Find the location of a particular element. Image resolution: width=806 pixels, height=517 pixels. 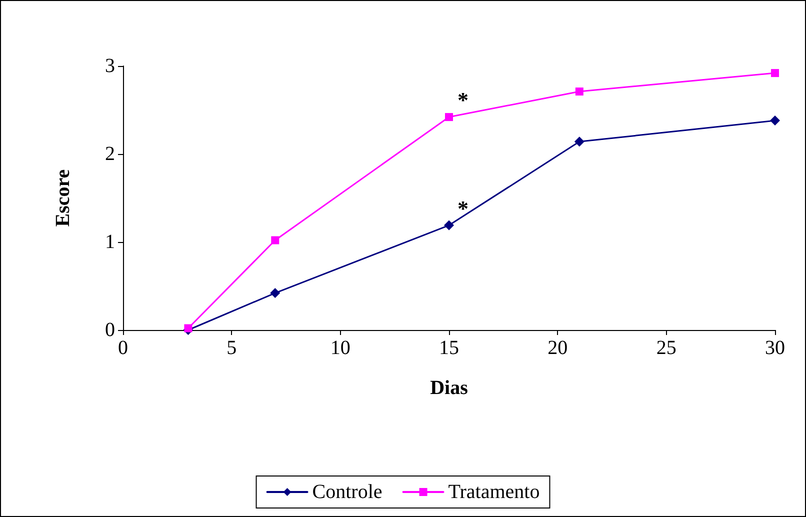

x-tick-label: 5 is located at coordinates (231, 348).